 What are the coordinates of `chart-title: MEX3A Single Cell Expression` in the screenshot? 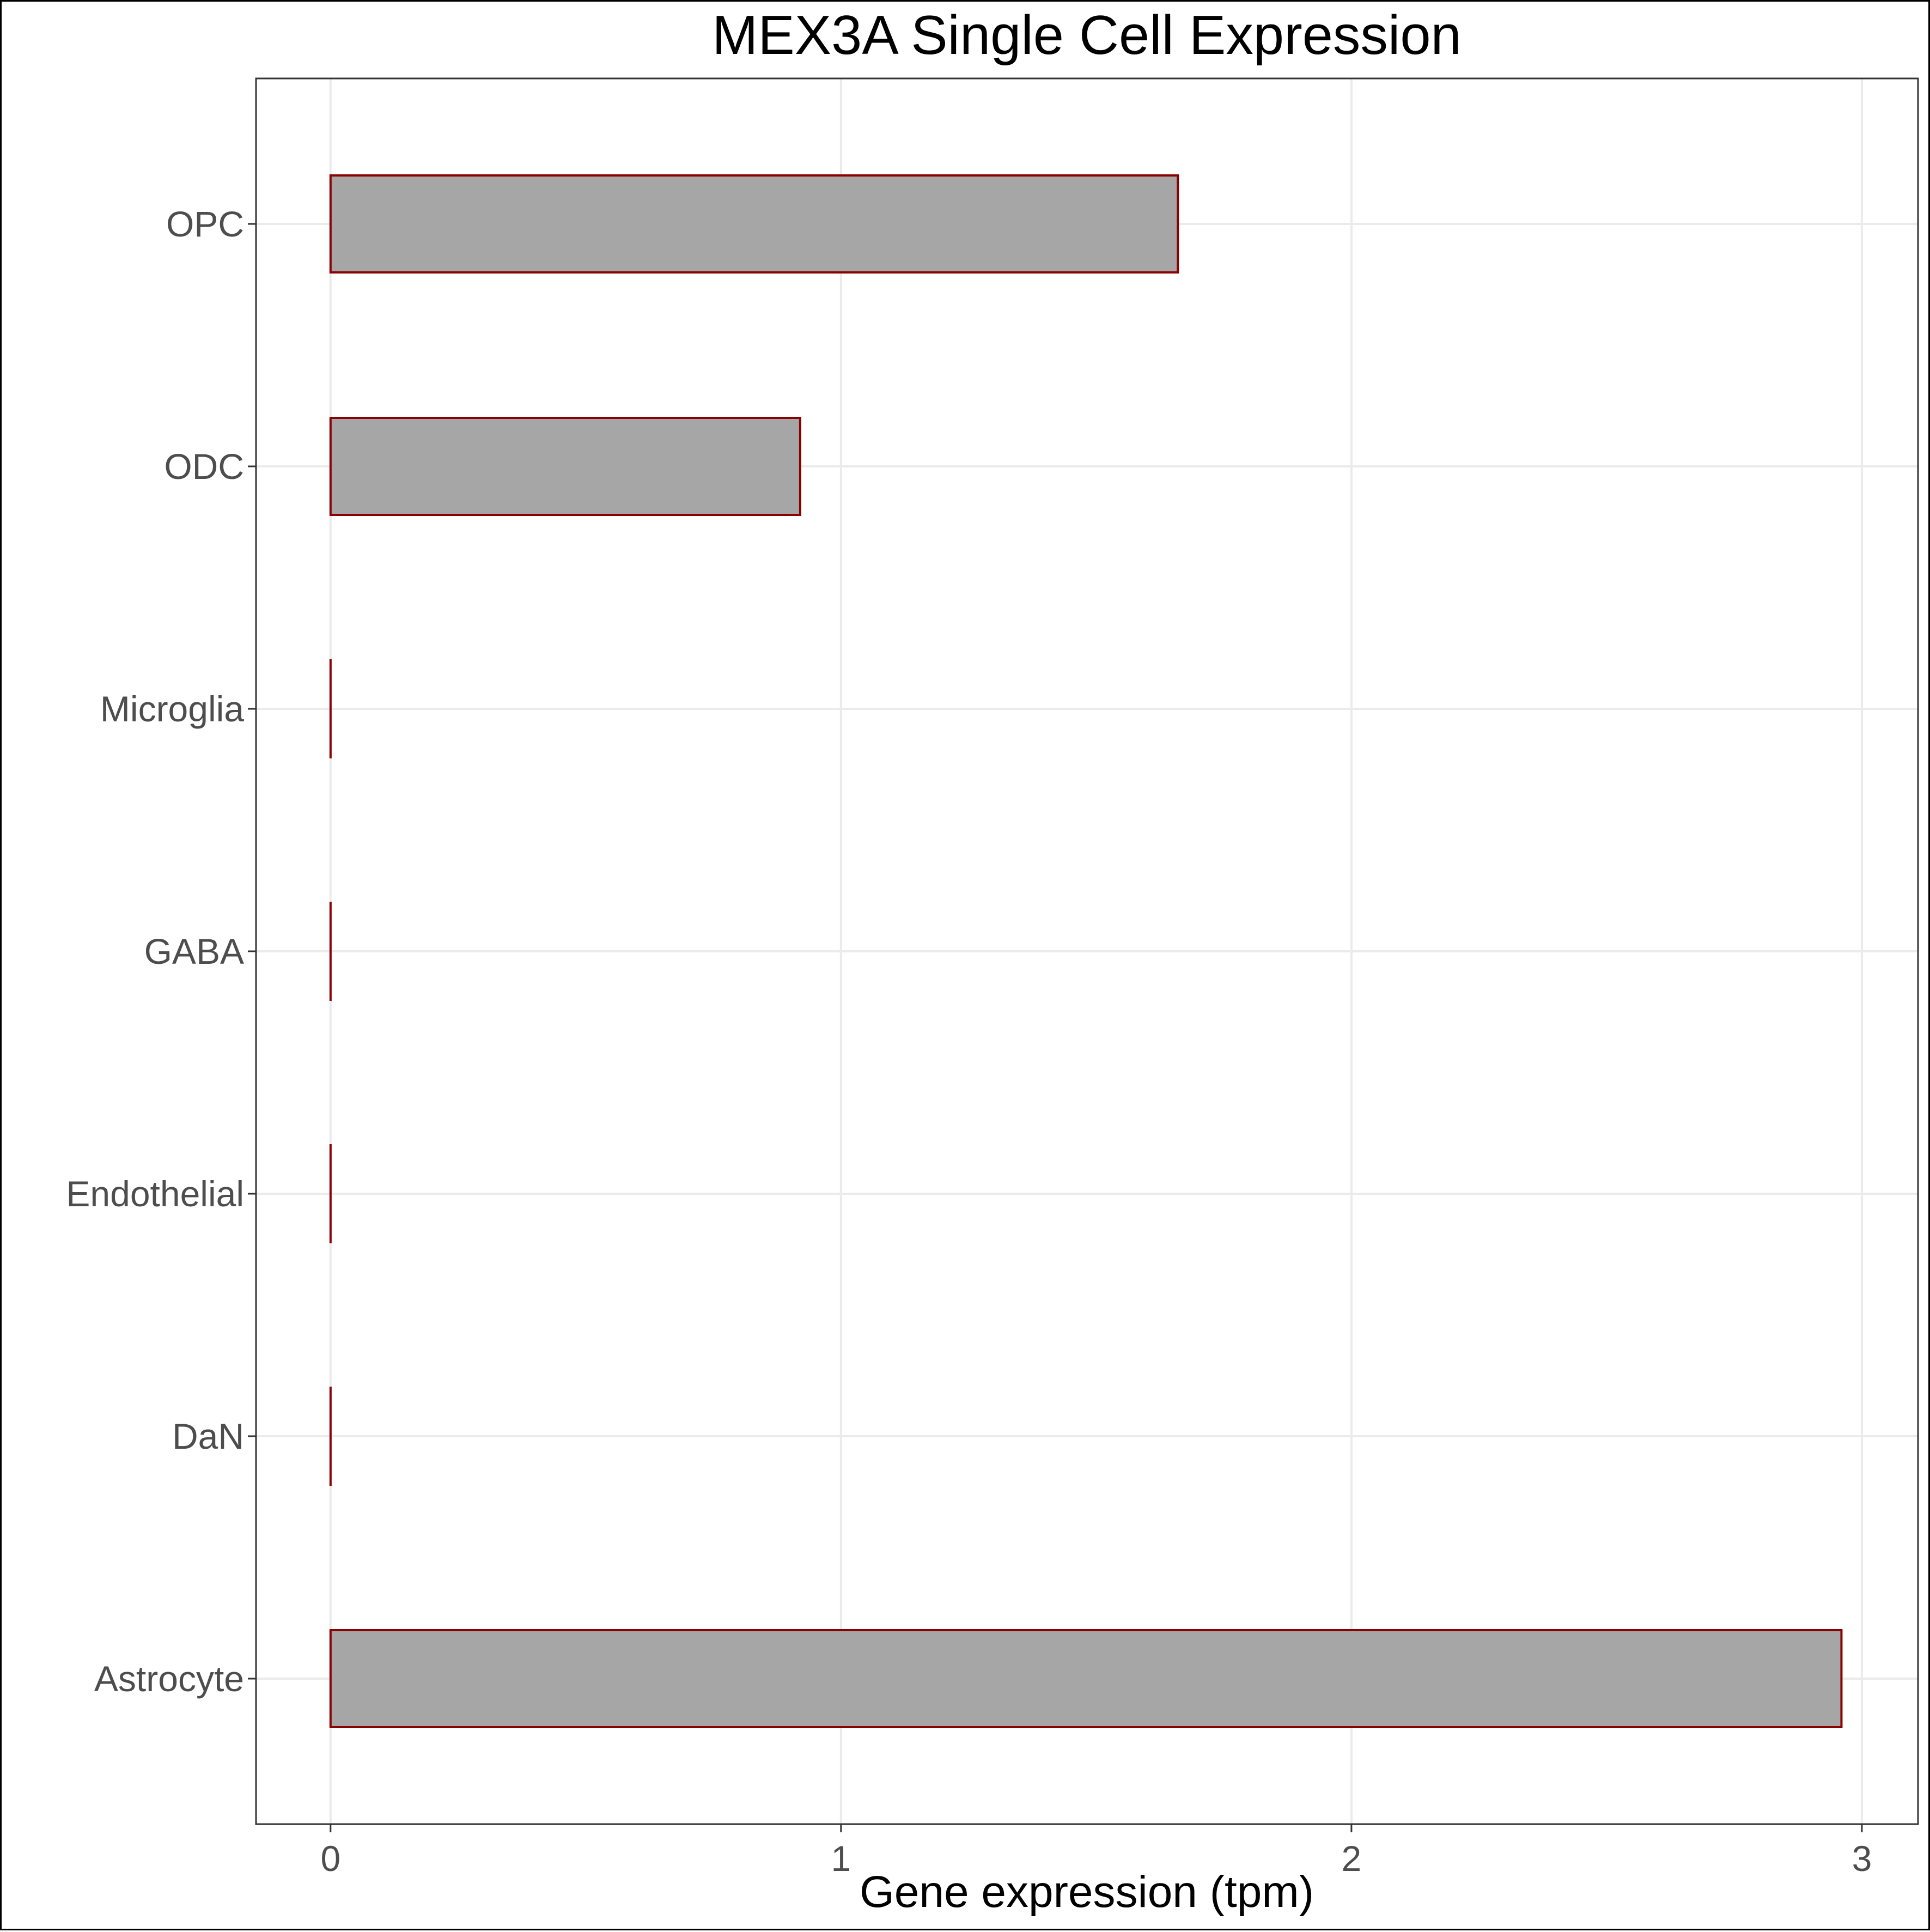 It's located at (1086, 36).